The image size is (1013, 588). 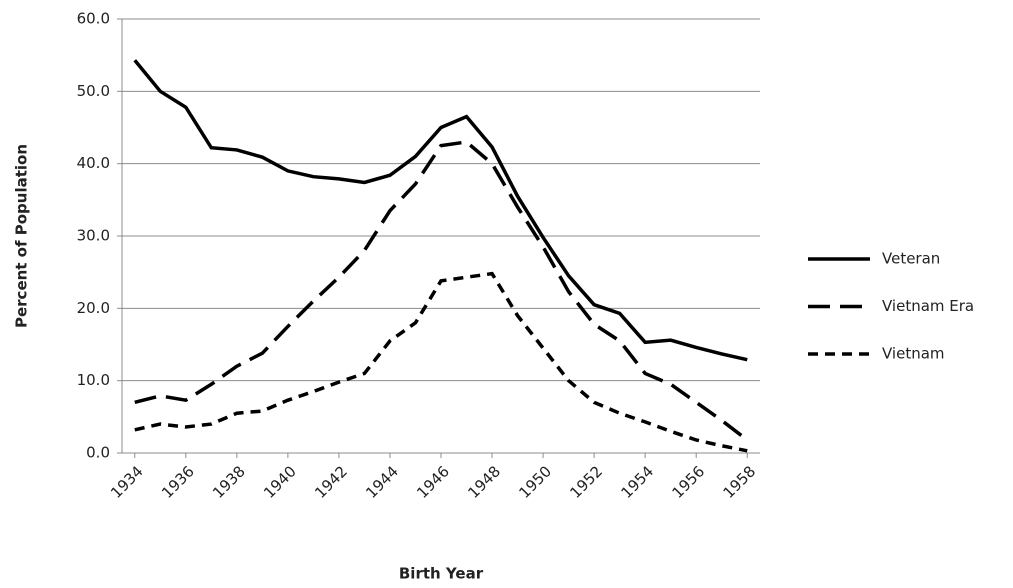 What do you see at coordinates (913, 354) in the screenshot?
I see `legend-label: Vietnam` at bounding box center [913, 354].